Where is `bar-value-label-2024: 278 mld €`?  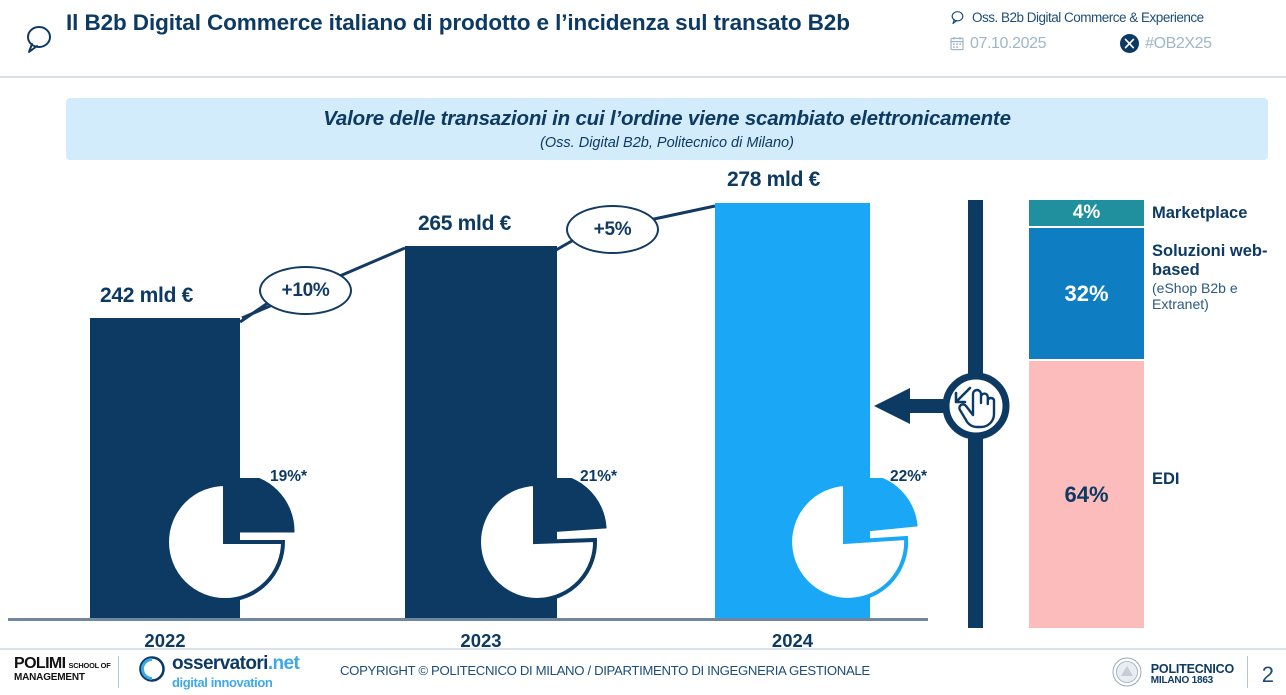 bar-value-label-2024: 278 mld € is located at coordinates (774, 179).